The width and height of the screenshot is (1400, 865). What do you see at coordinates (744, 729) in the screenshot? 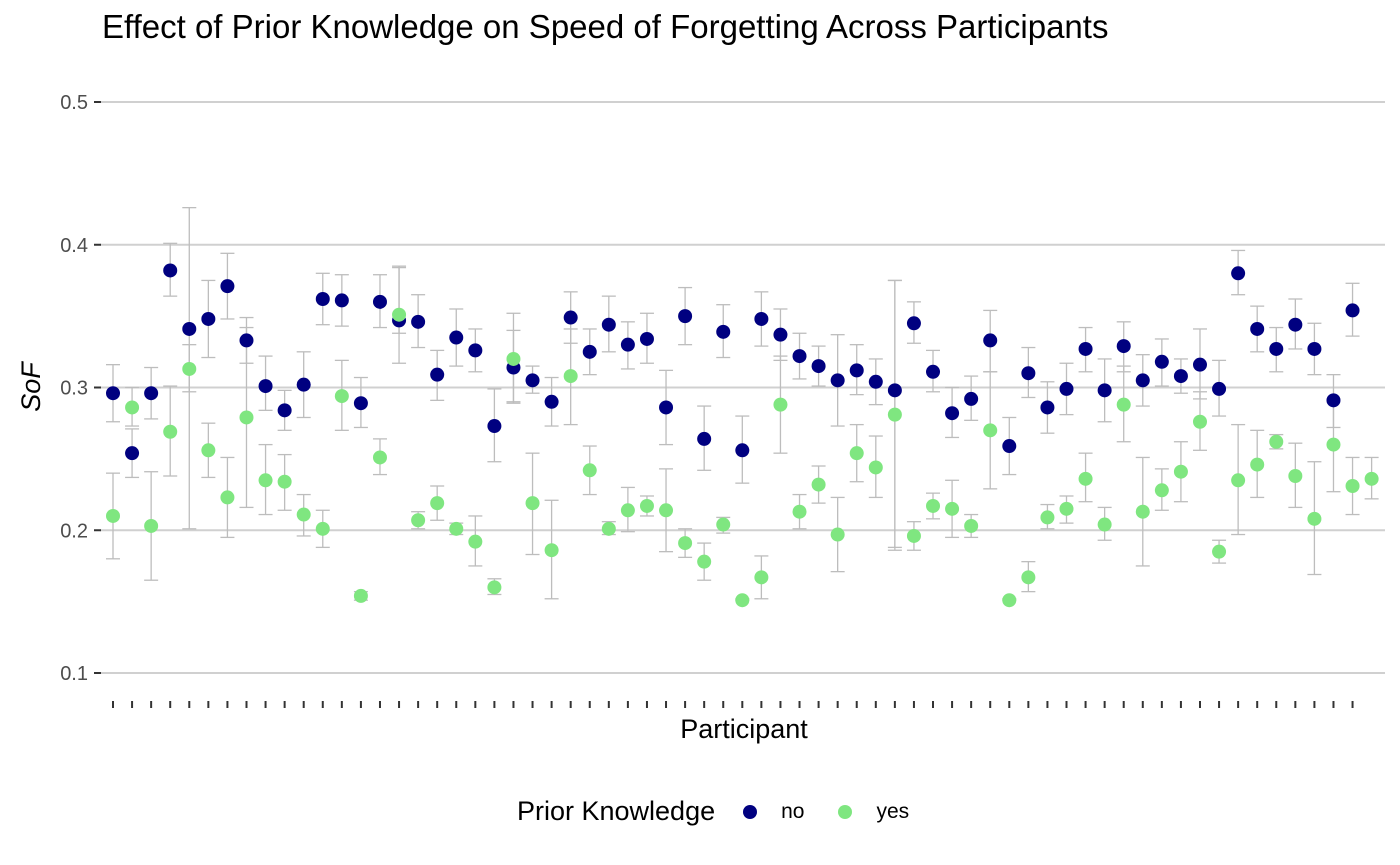
I see `x-axis-label: Participant` at bounding box center [744, 729].